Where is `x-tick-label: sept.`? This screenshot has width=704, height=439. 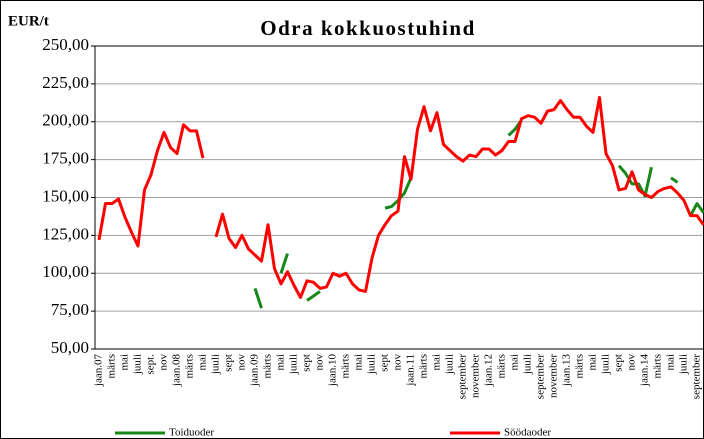
x-tick-label: sept. is located at coordinates (151, 364).